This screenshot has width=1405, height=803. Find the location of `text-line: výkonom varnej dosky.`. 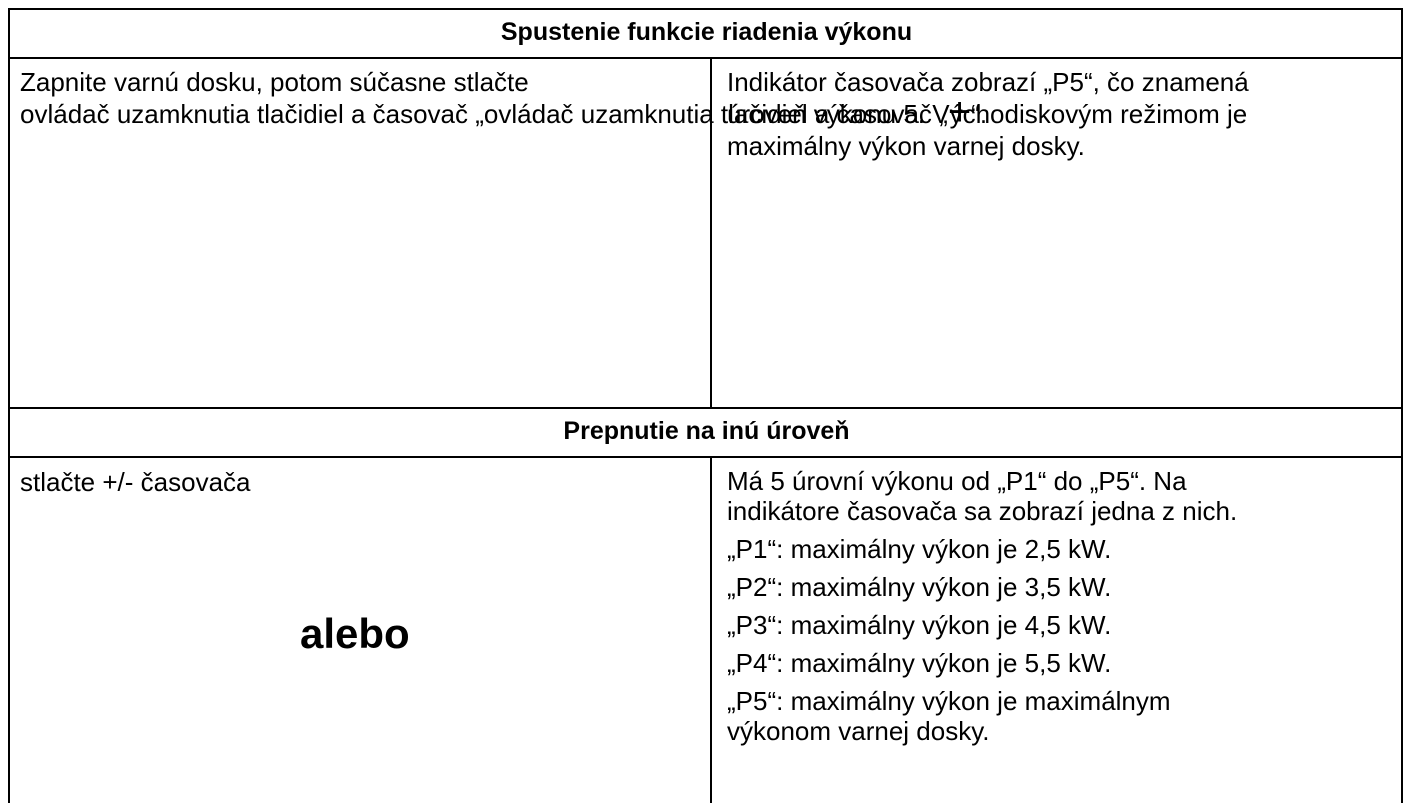

text-line: výkonom varnej dosky. is located at coordinates (858, 731).